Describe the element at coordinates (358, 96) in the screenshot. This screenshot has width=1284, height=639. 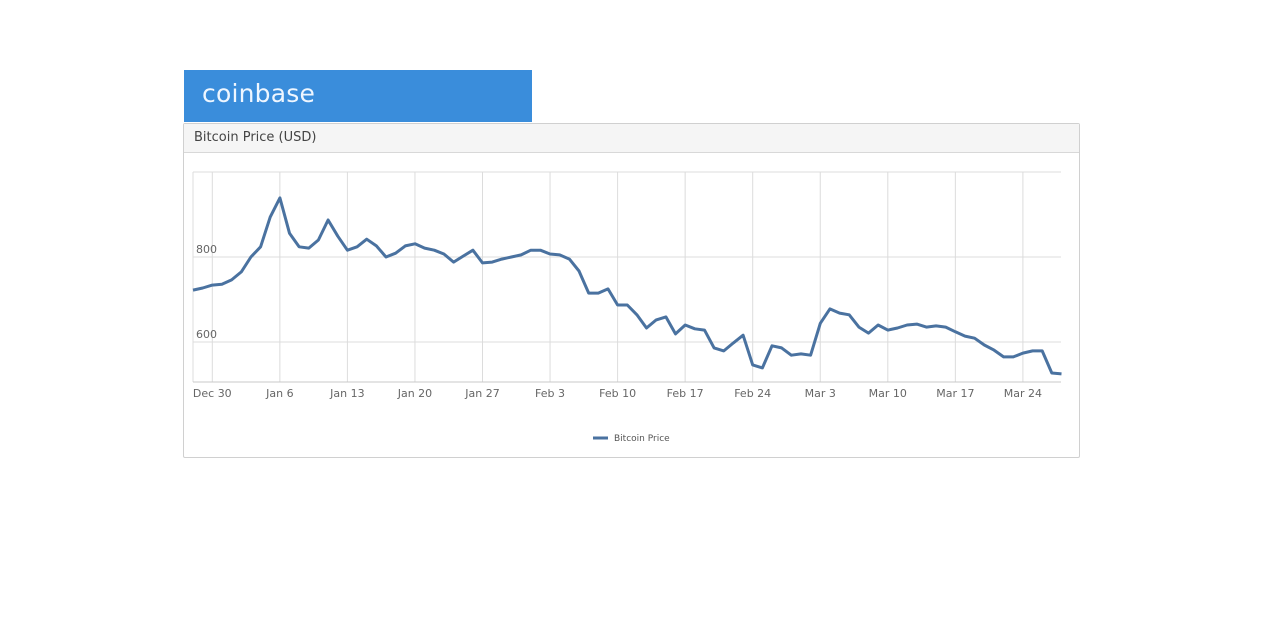
I see `brand-banner: coinbase` at that location.